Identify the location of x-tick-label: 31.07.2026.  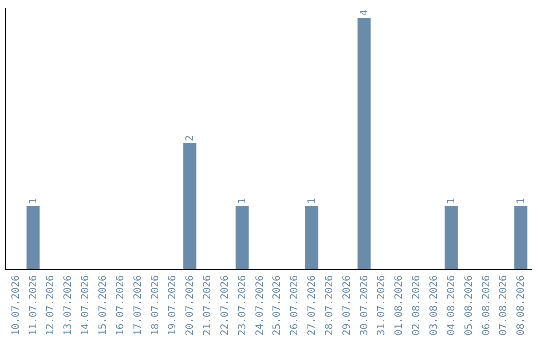
(382, 306).